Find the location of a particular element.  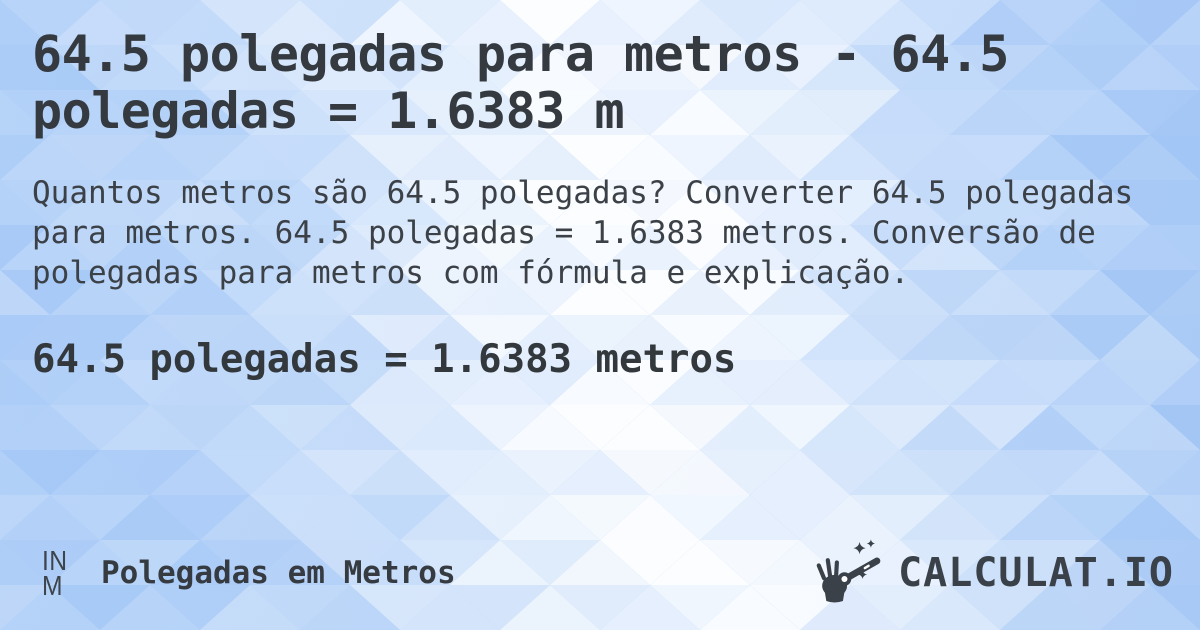

logo-text: CALCULAT.IO is located at coordinates (1036, 573).